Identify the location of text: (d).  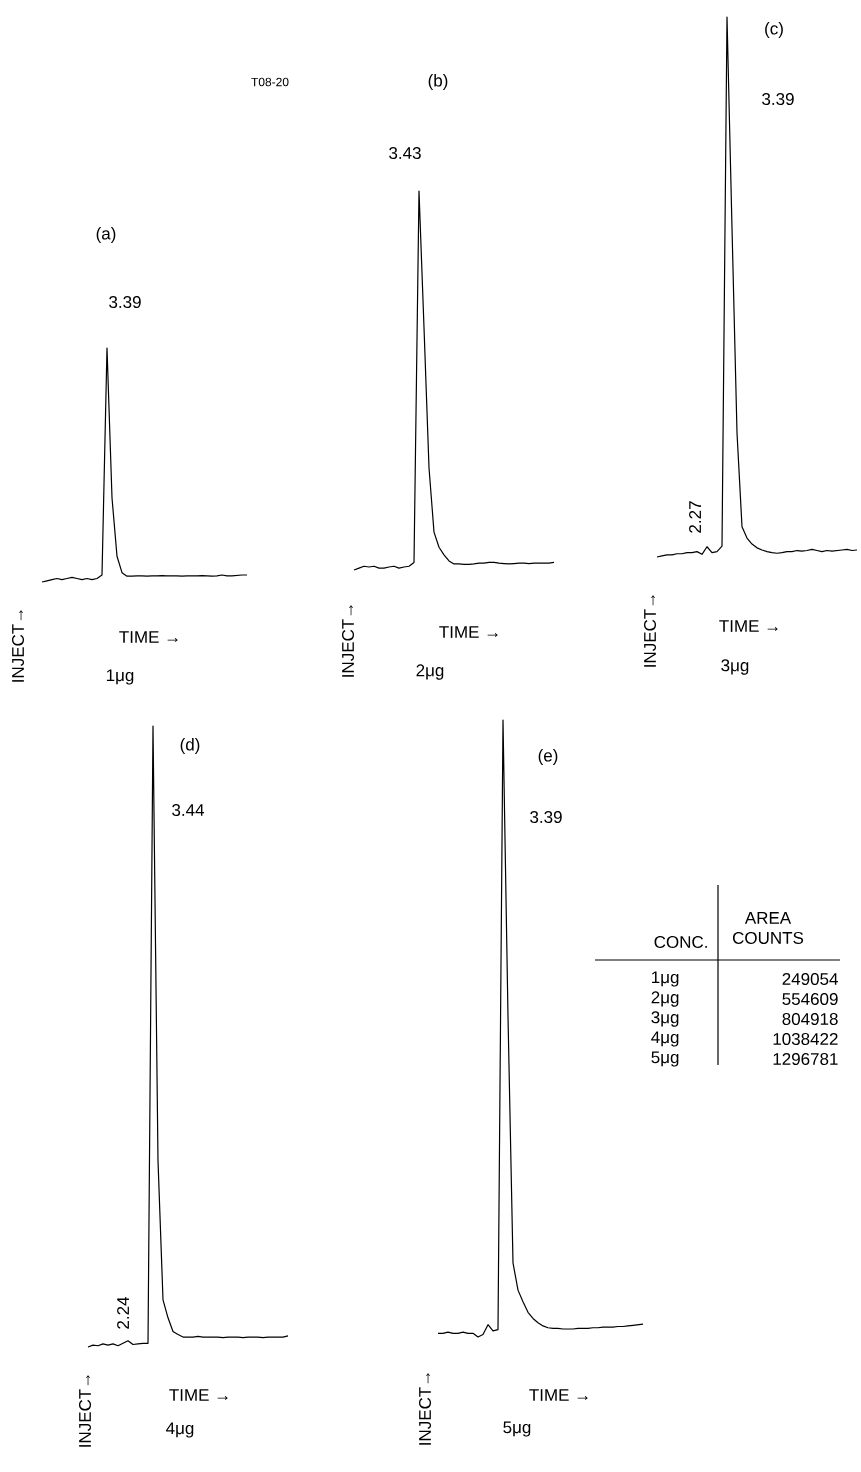
(190, 746).